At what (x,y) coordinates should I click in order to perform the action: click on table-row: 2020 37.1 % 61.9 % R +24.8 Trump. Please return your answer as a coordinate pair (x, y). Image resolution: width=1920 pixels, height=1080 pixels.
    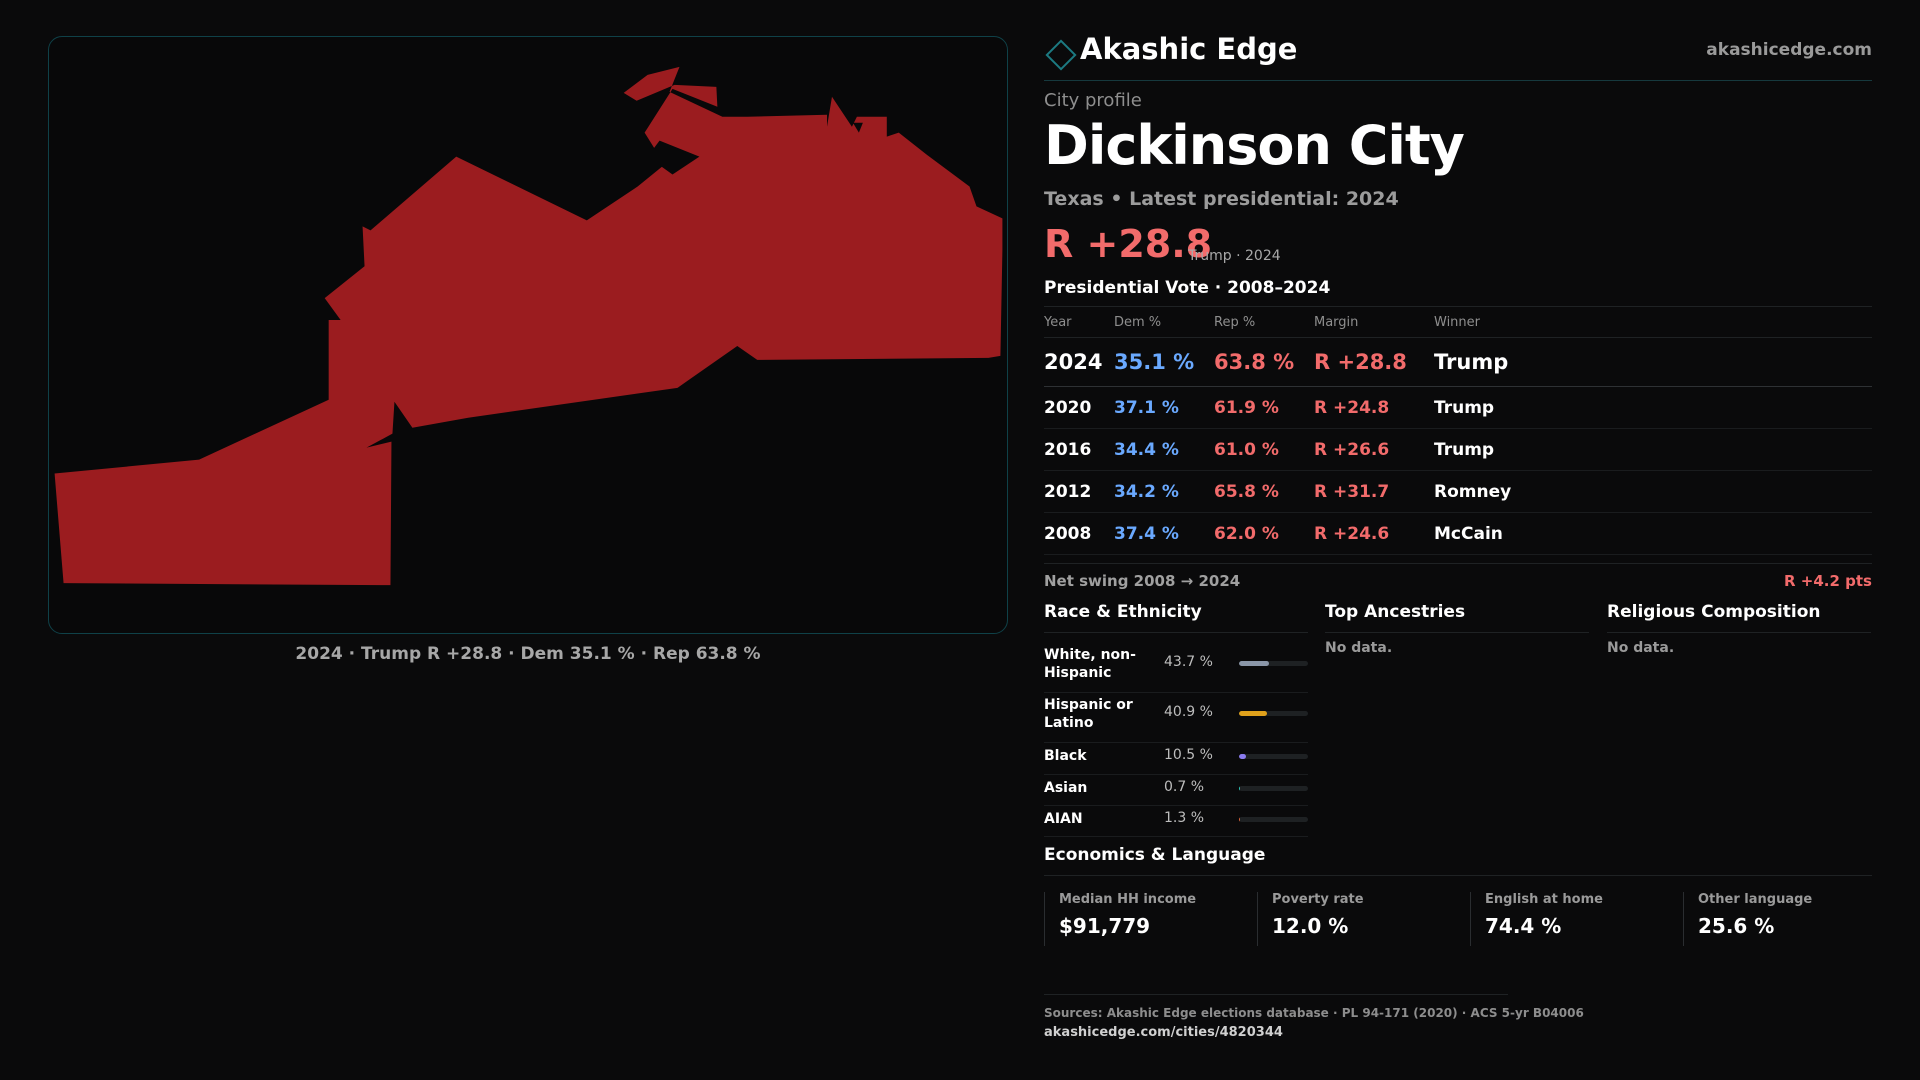
    Looking at the image, I should click on (1458, 407).